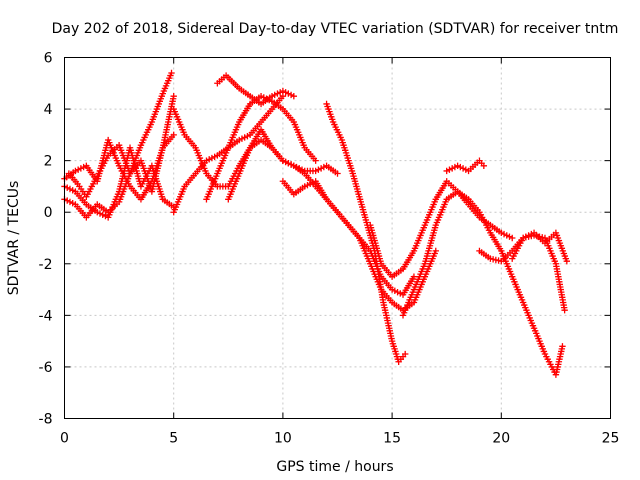 The width and height of the screenshot is (640, 480). What do you see at coordinates (392, 439) in the screenshot?
I see `x-tick-label: 15` at bounding box center [392, 439].